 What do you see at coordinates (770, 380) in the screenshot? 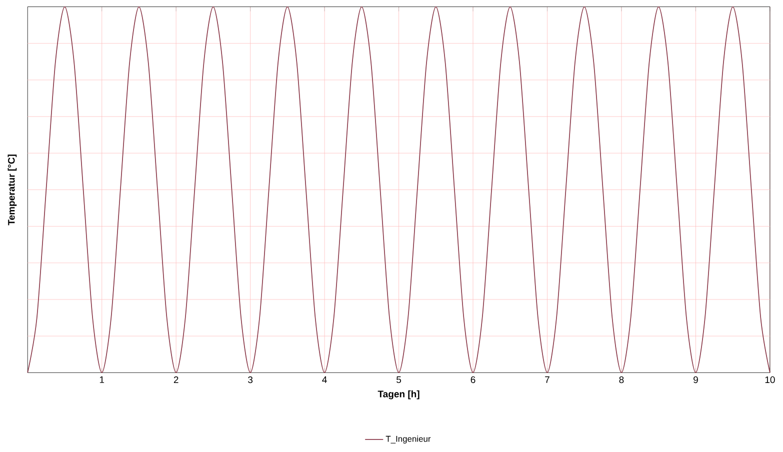
I see `x-tick-label: 10` at bounding box center [770, 380].